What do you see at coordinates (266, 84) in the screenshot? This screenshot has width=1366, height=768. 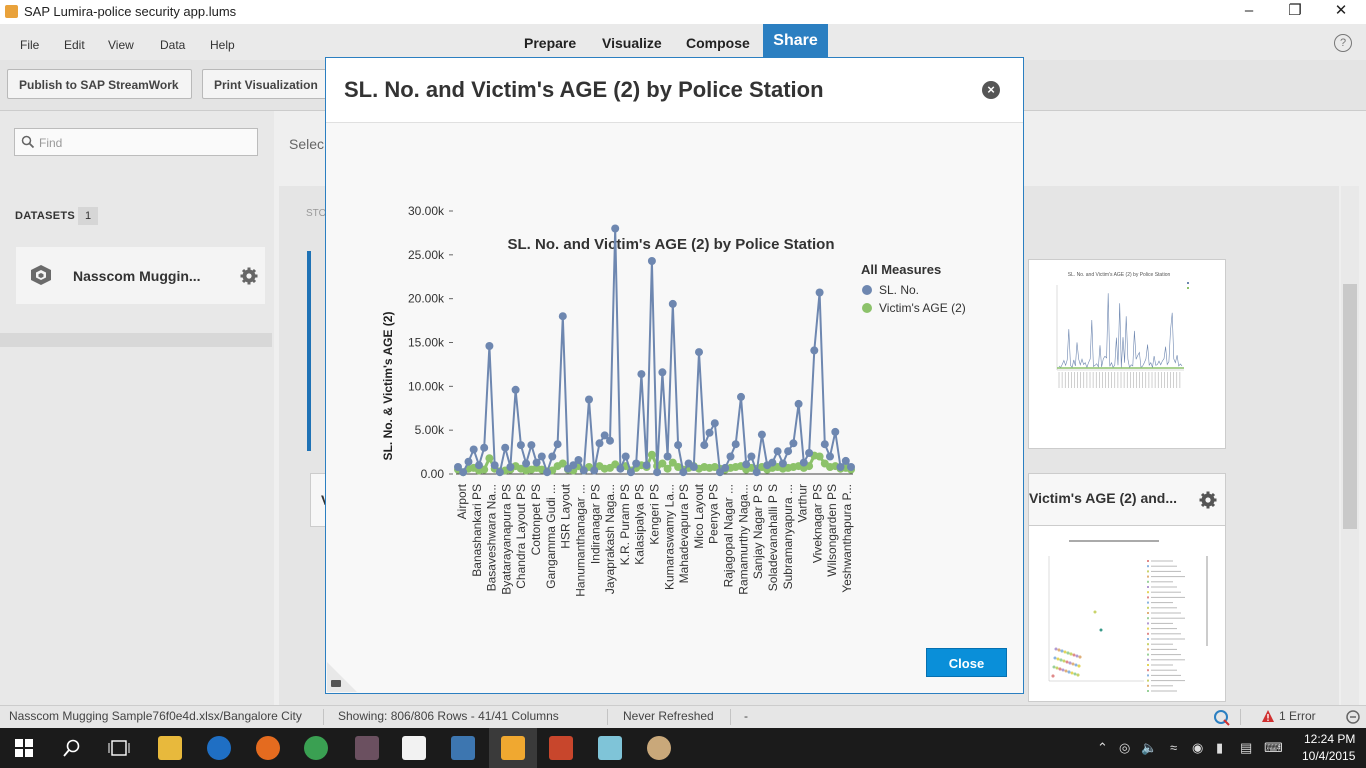 I see `print-visualization-button: Print Visualization` at bounding box center [266, 84].